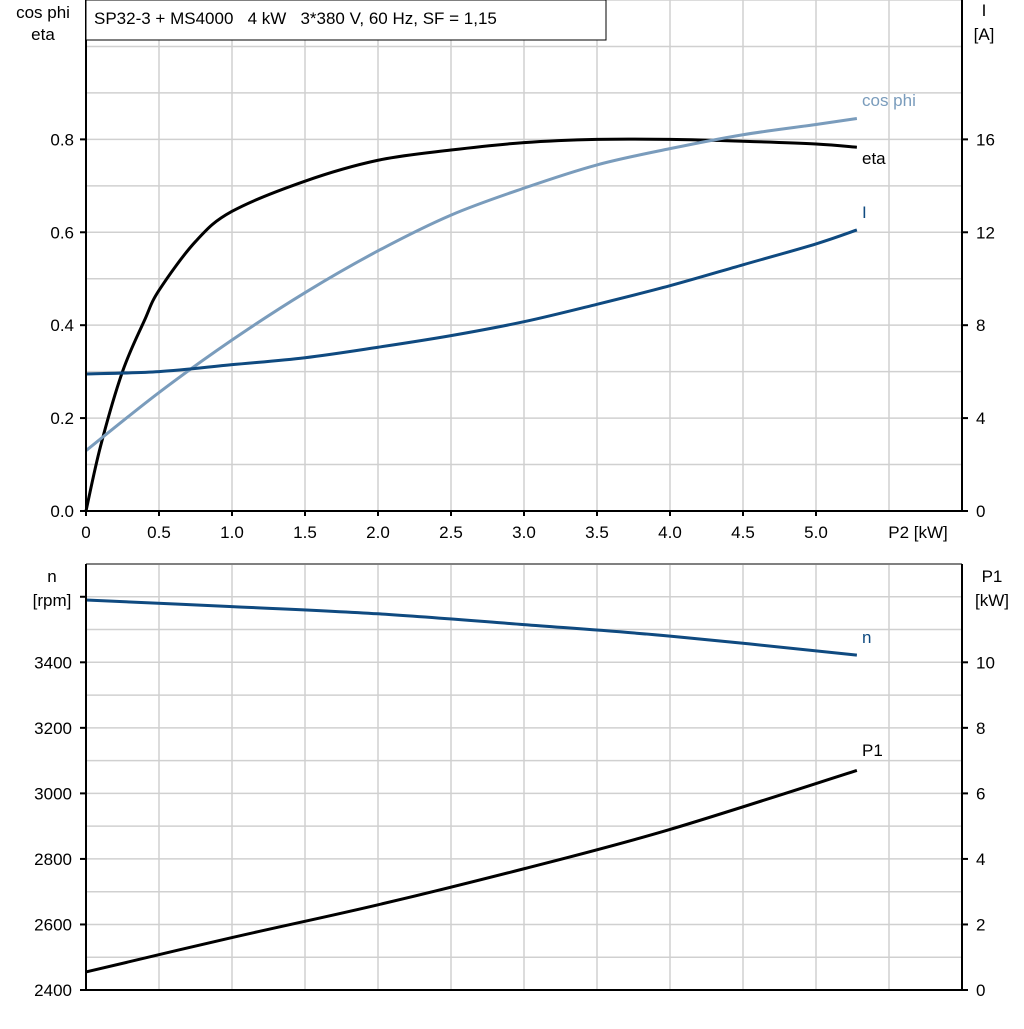  Describe the element at coordinates (980, 511) in the screenshot. I see `y-tick-label-right: 0` at that location.